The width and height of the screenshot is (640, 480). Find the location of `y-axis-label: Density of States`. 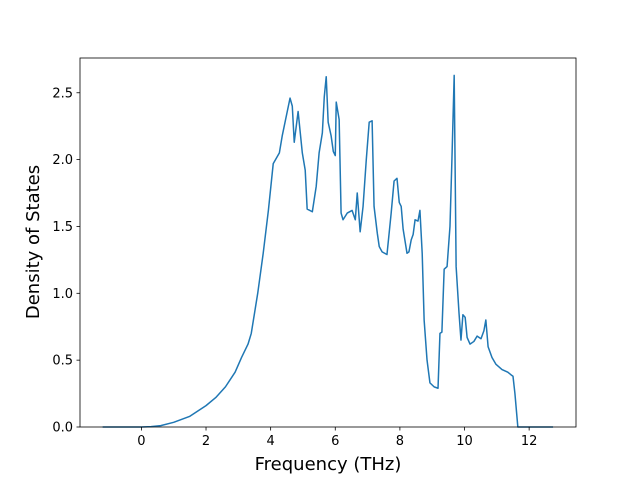

y-axis-label: Density of States is located at coordinates (33, 242).